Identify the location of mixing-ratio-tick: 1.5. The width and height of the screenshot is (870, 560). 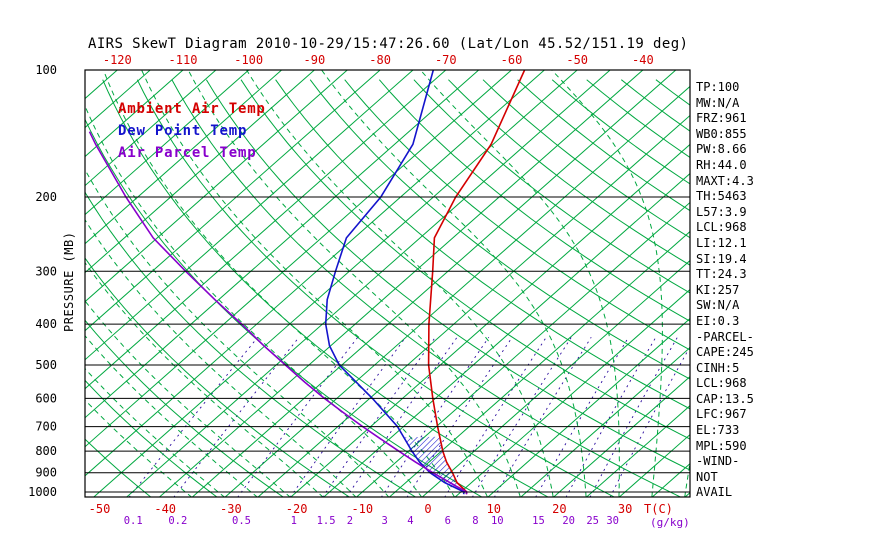
(326, 521).